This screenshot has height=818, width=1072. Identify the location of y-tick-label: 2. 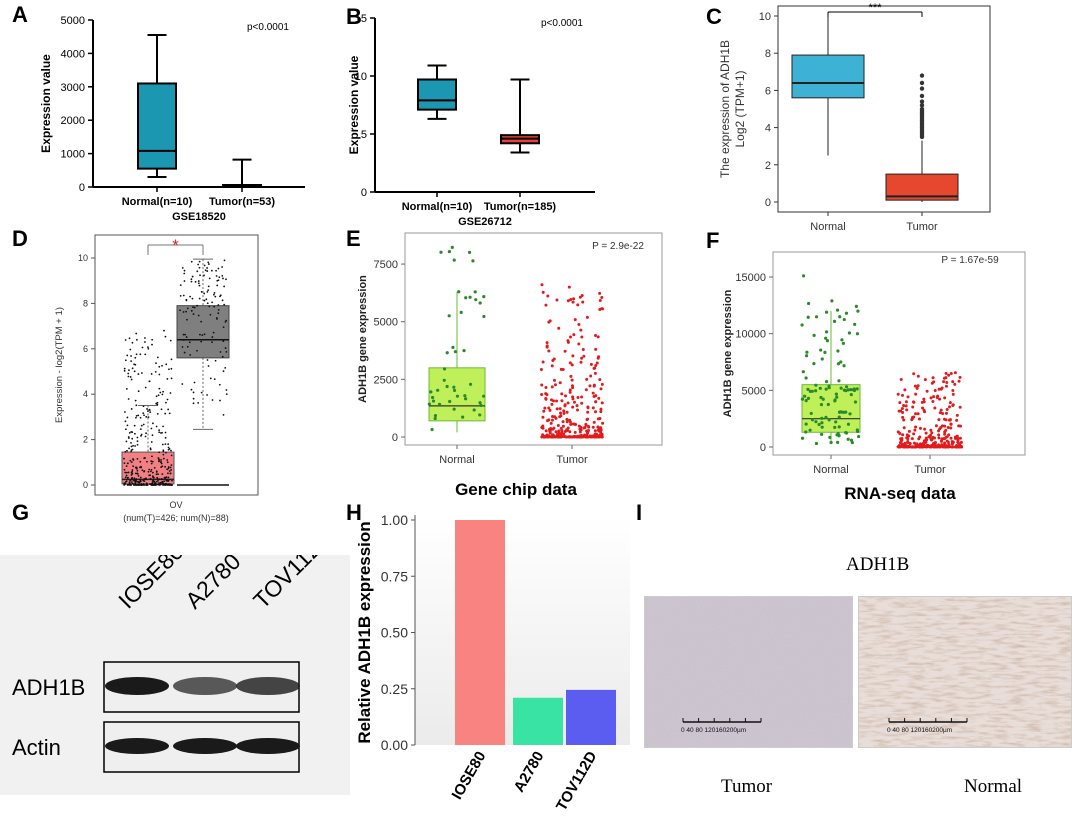
(768, 166).